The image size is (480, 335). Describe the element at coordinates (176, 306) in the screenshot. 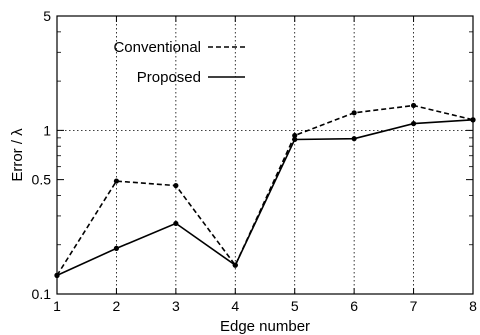

I see `x-tick-label: 3` at that location.